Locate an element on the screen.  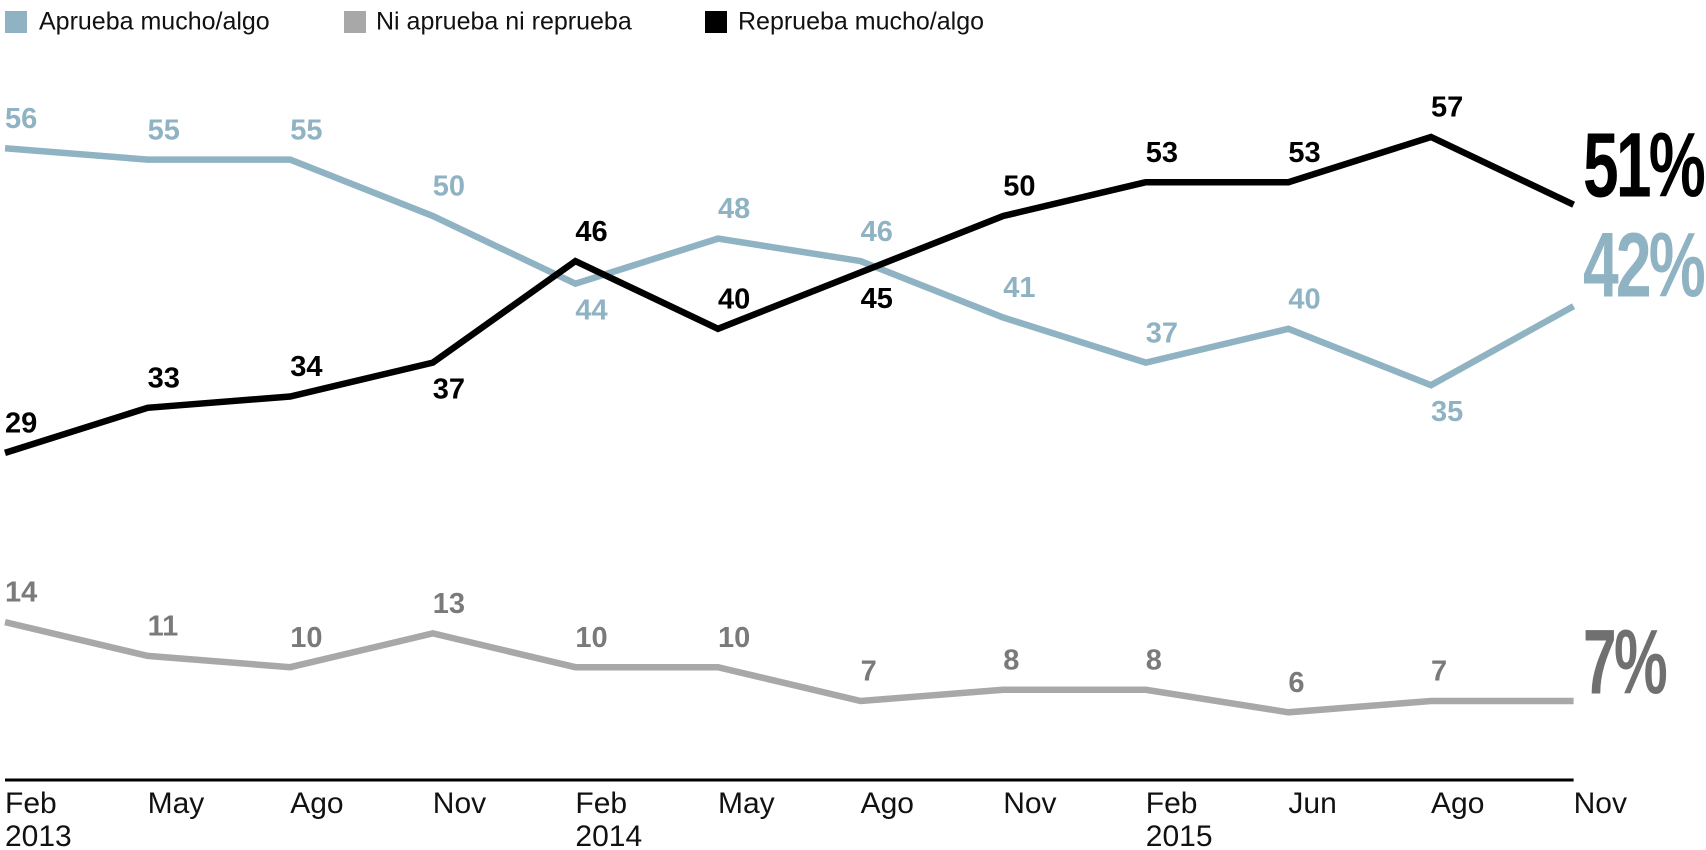
data-label: 48 is located at coordinates (734, 209).